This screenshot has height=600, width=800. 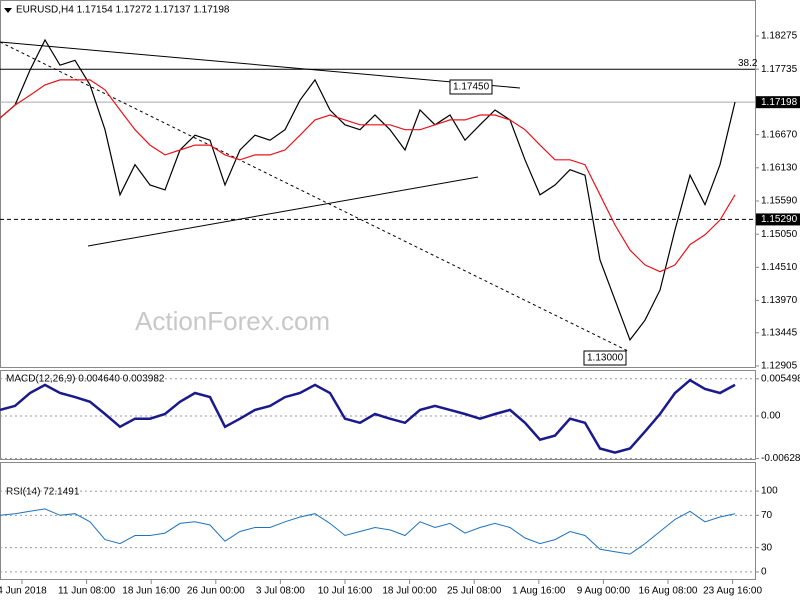 I want to click on y-tick-label: 1.16670, so click(x=779, y=134).